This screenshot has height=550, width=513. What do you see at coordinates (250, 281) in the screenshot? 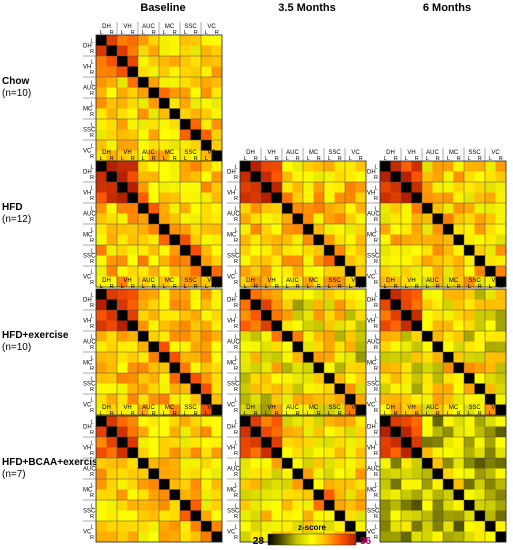
I see `region-label: DH` at bounding box center [250, 281].